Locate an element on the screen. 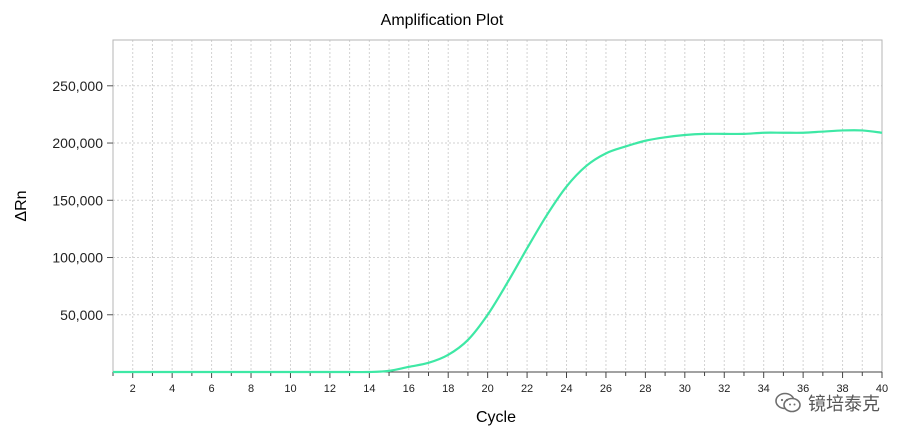 This screenshot has height=438, width=898. x-axis-ticks: 2 4 6 8 10 12 14 16 18 20 22 24 26 28 30 32 34 36 38 40 is located at coordinates (500, 383).